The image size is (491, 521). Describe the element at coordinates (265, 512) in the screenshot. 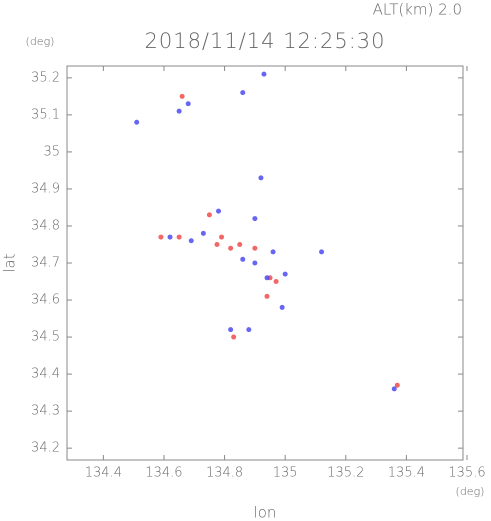

I see `x-axis-label: lon` at that location.